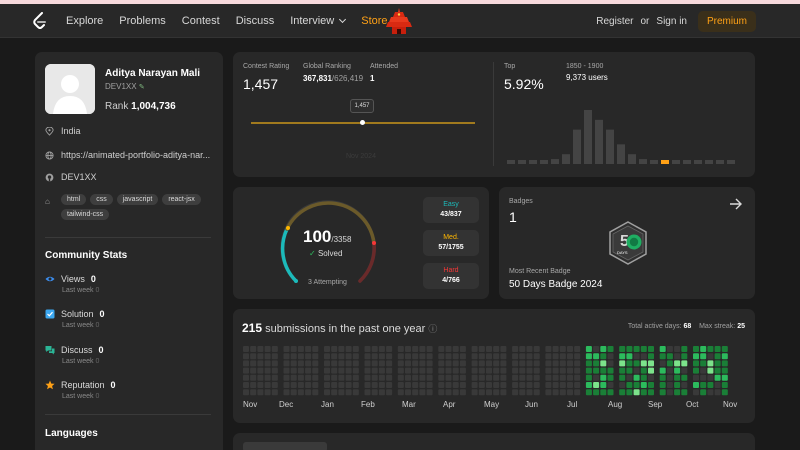  Describe the element at coordinates (70, 89) in the screenshot. I see `avatar` at that location.